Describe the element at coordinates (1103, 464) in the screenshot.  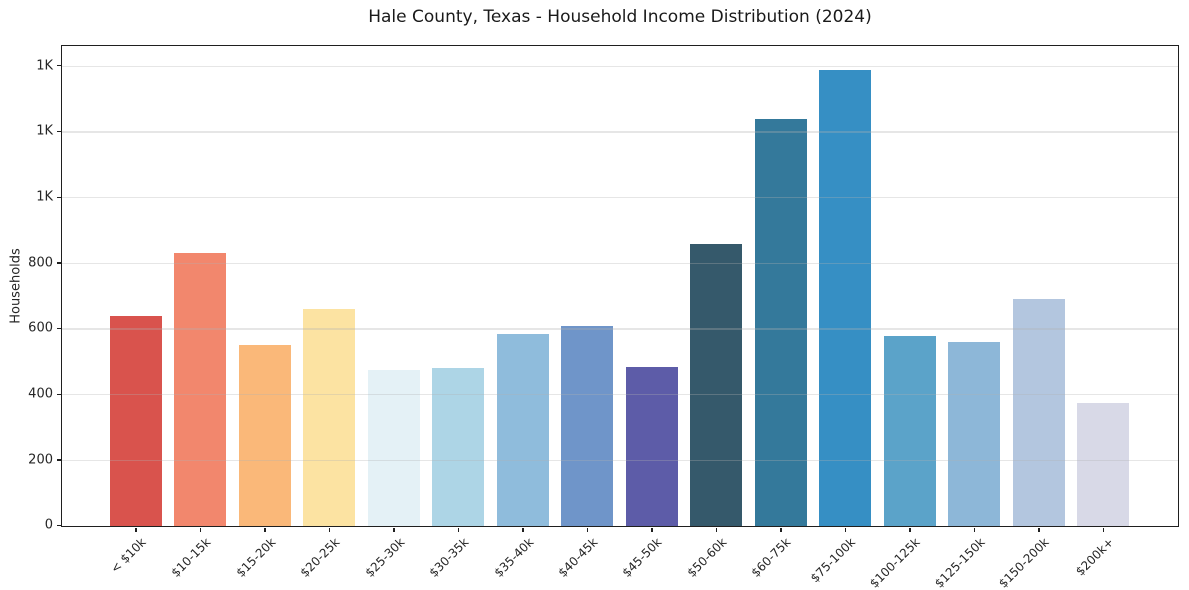
I see `bar-$200k+` at that location.